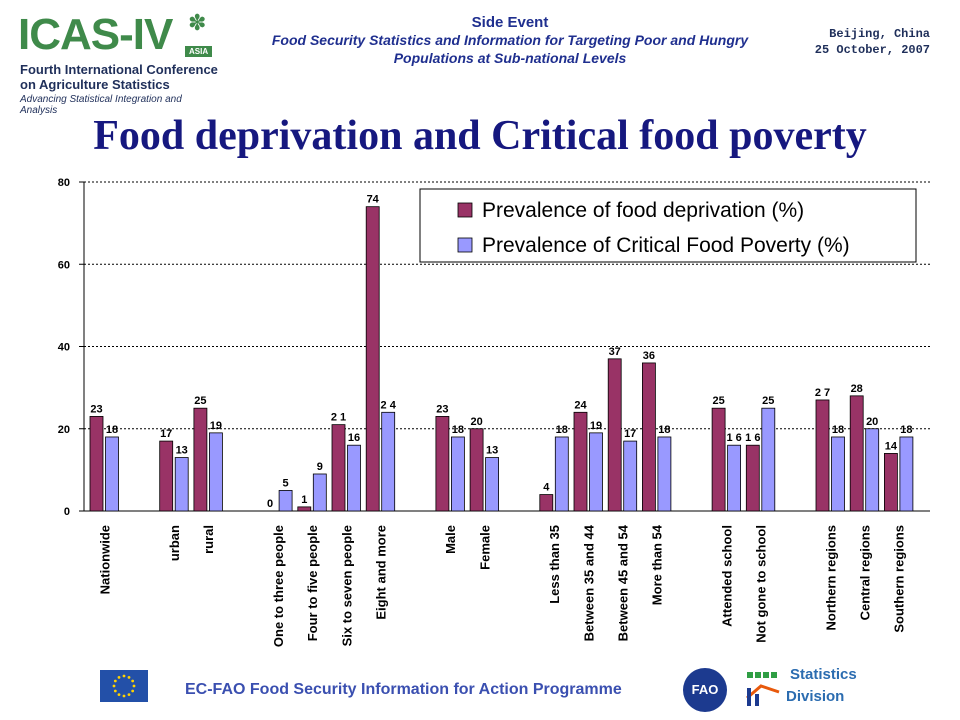 The image size is (960, 720). Describe the element at coordinates (373, 200) in the screenshot. I see `data-label: 74` at that location.